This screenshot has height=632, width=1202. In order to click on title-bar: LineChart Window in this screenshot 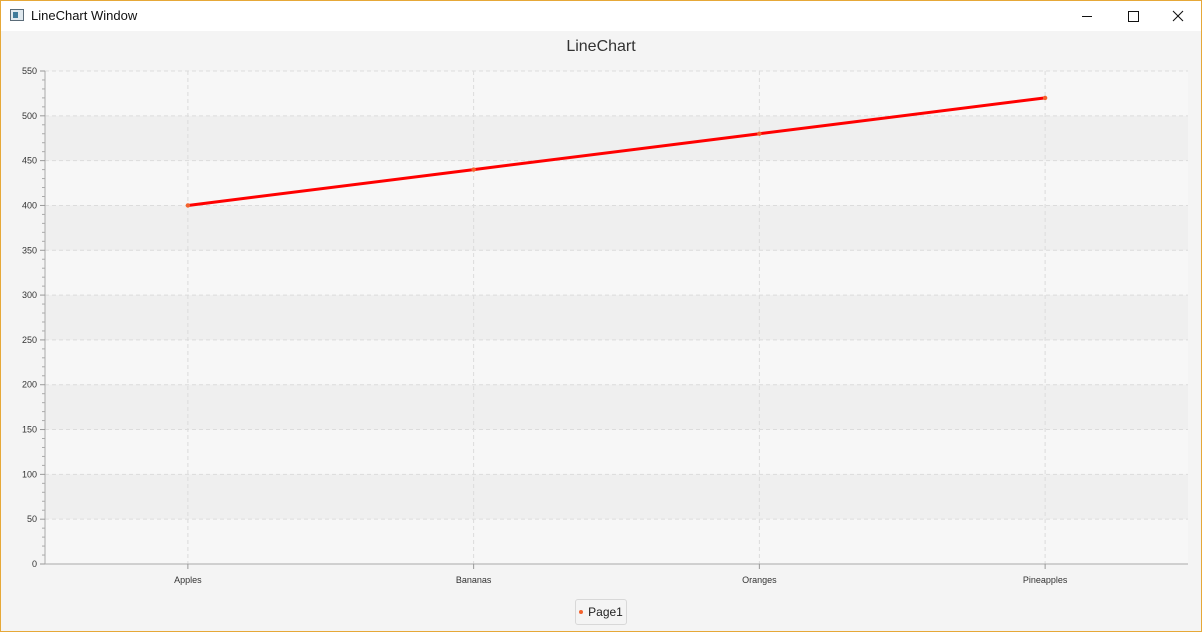, I will do `click(601, 16)`.